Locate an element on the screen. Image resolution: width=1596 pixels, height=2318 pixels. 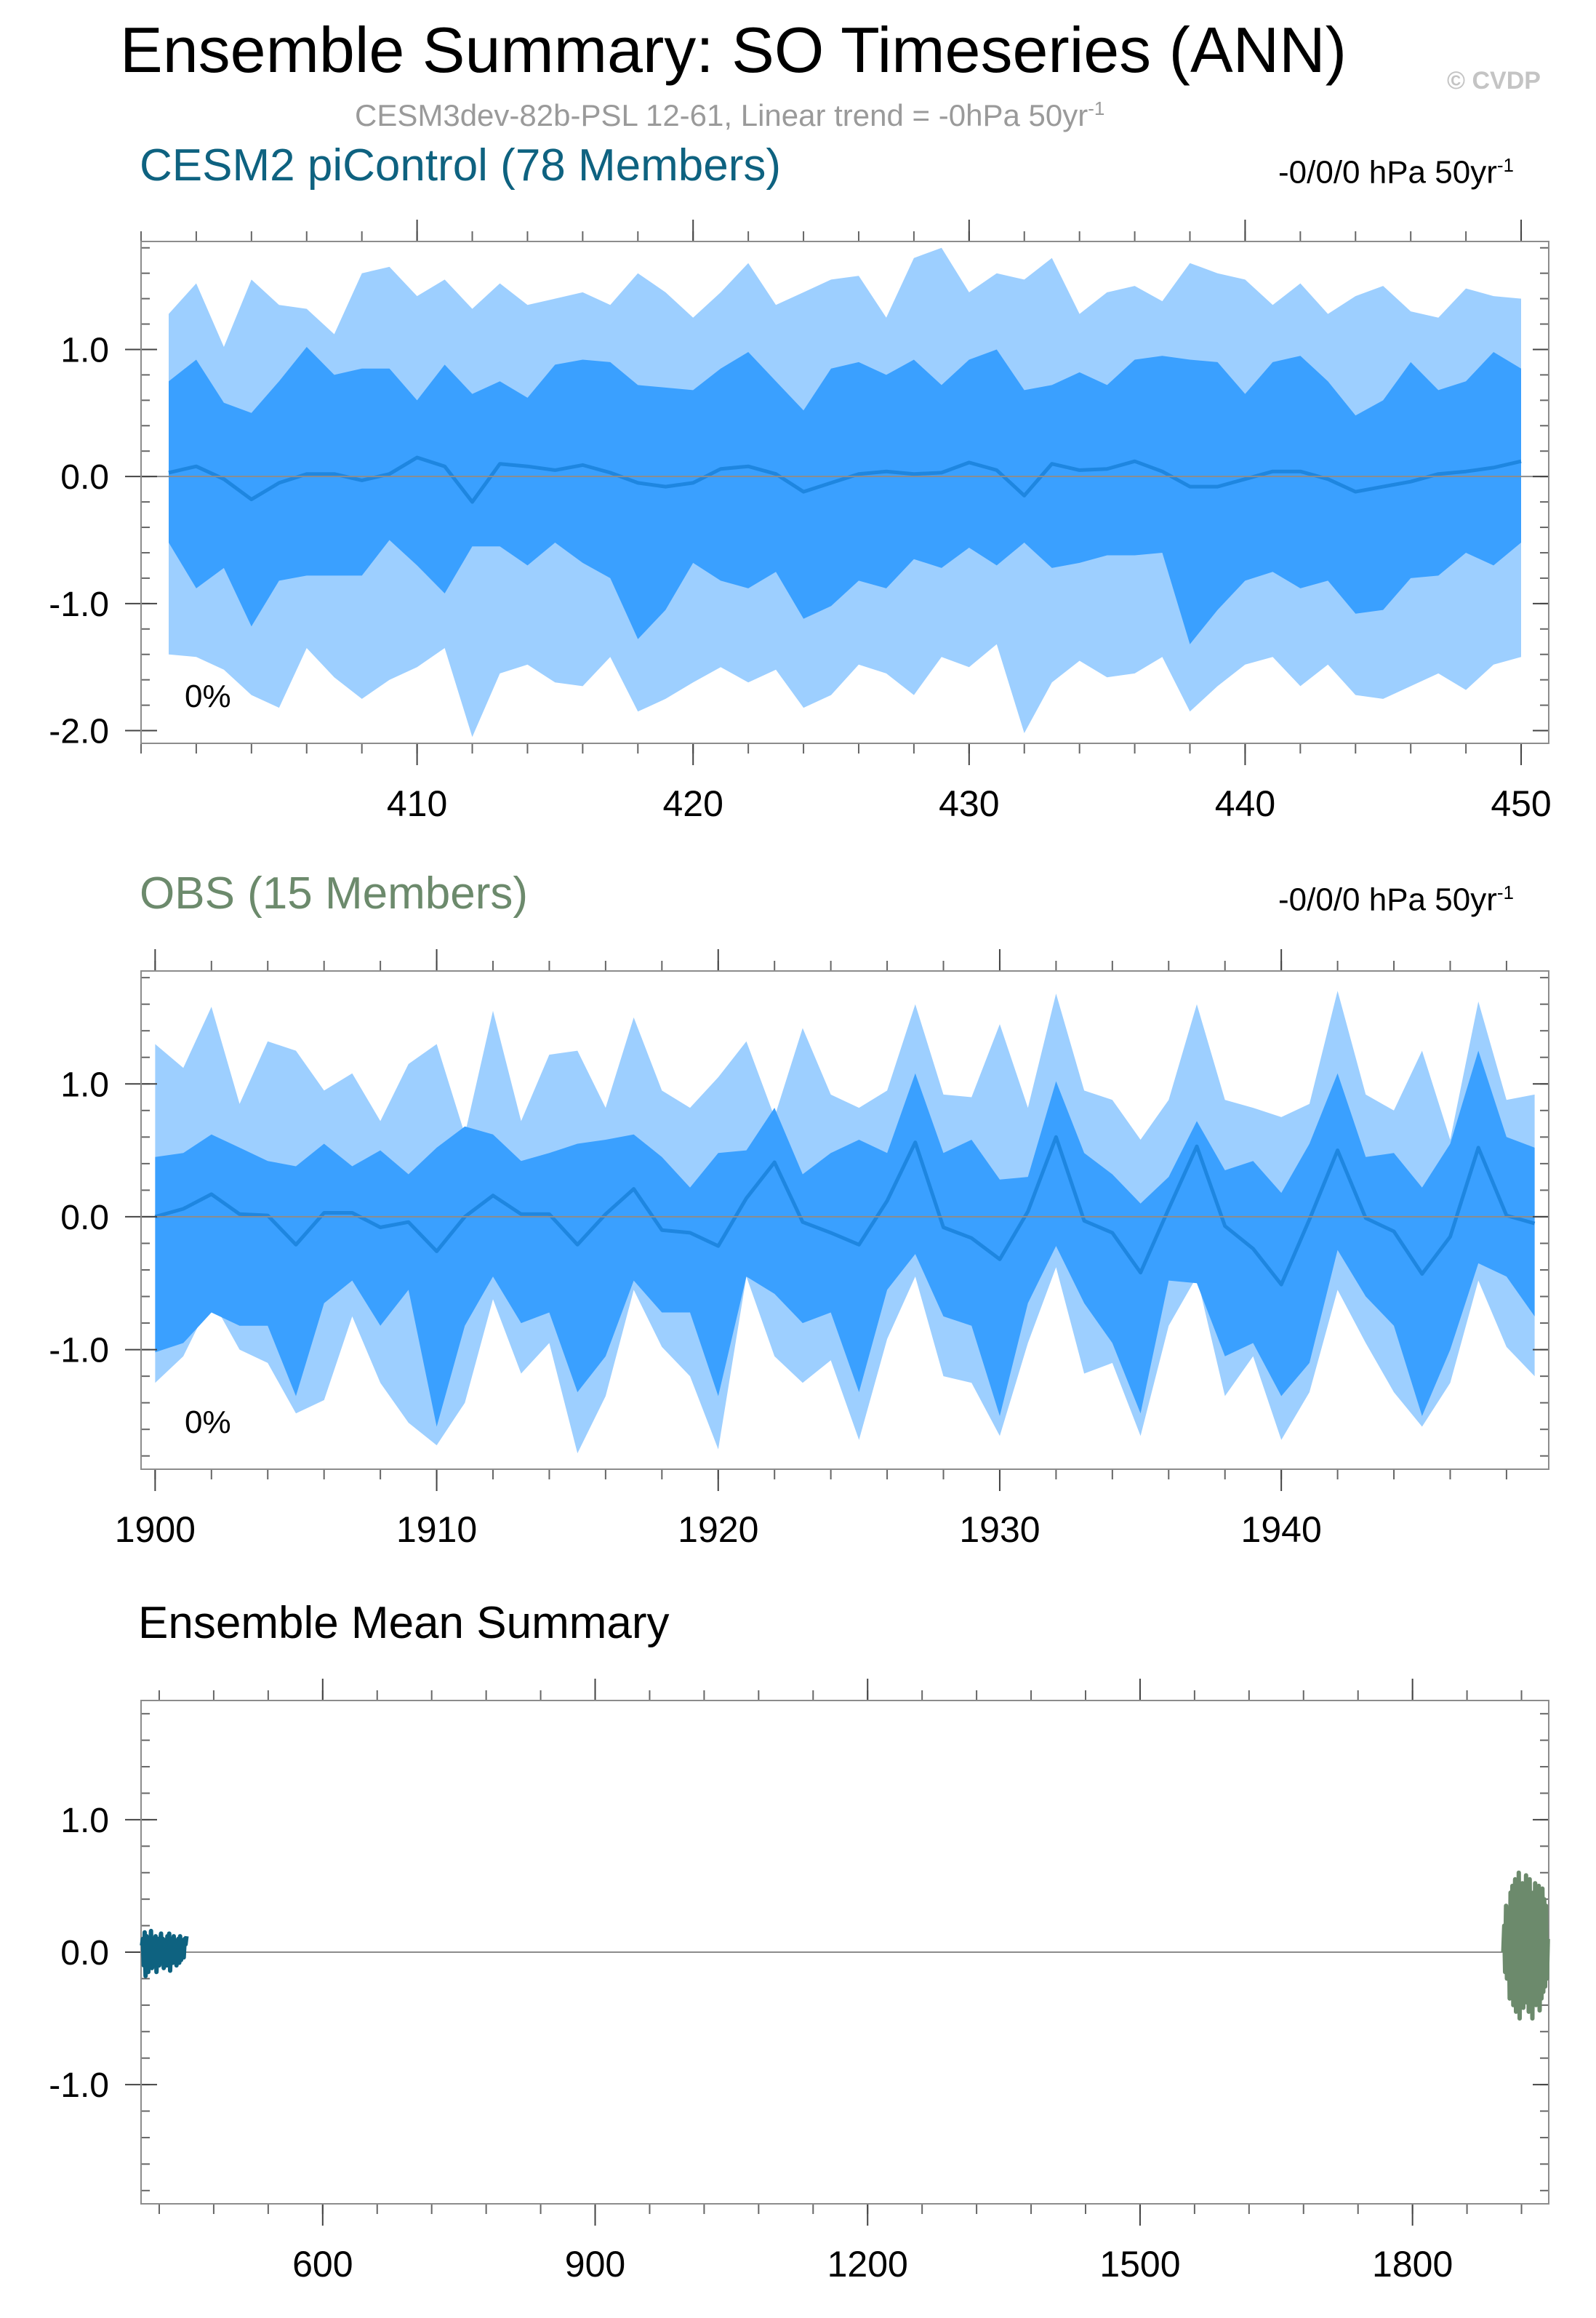
copyright-label: © CVDP is located at coordinates (1494, 81).